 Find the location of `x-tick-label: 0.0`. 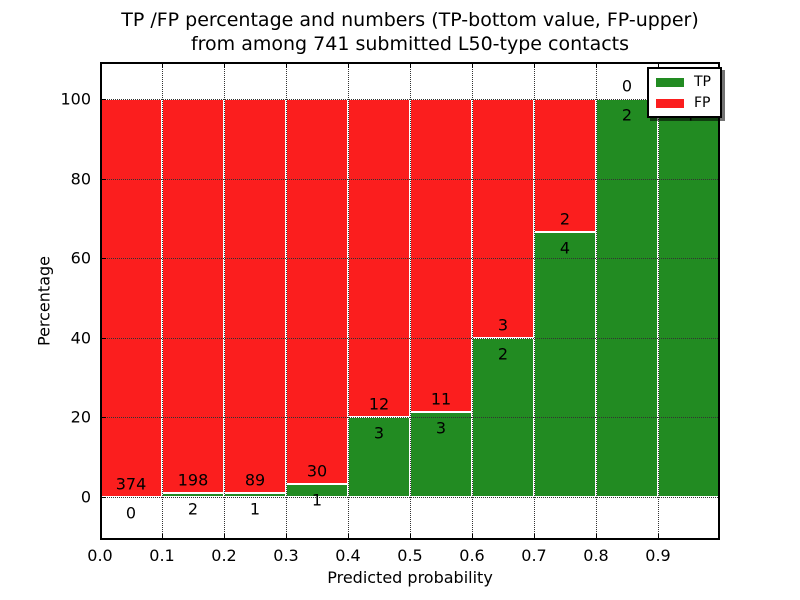

x-tick-label: 0.0 is located at coordinates (100, 555).